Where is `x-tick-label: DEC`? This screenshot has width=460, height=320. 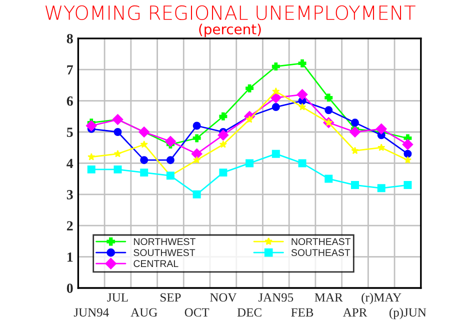
x-tick-label: DEC is located at coordinates (249, 312).